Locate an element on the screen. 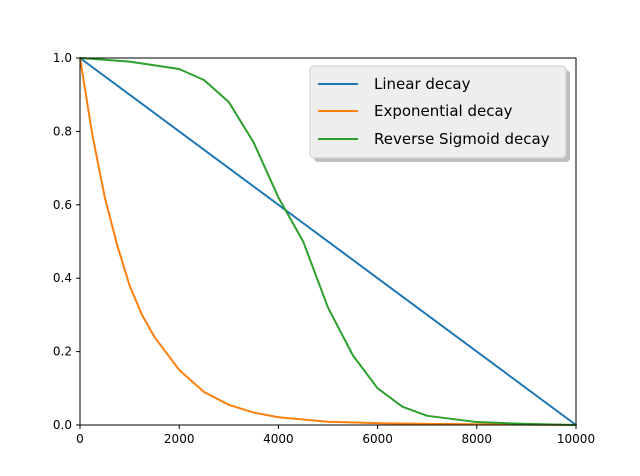 The width and height of the screenshot is (640, 476). x-tick-label: 0 is located at coordinates (80, 439).